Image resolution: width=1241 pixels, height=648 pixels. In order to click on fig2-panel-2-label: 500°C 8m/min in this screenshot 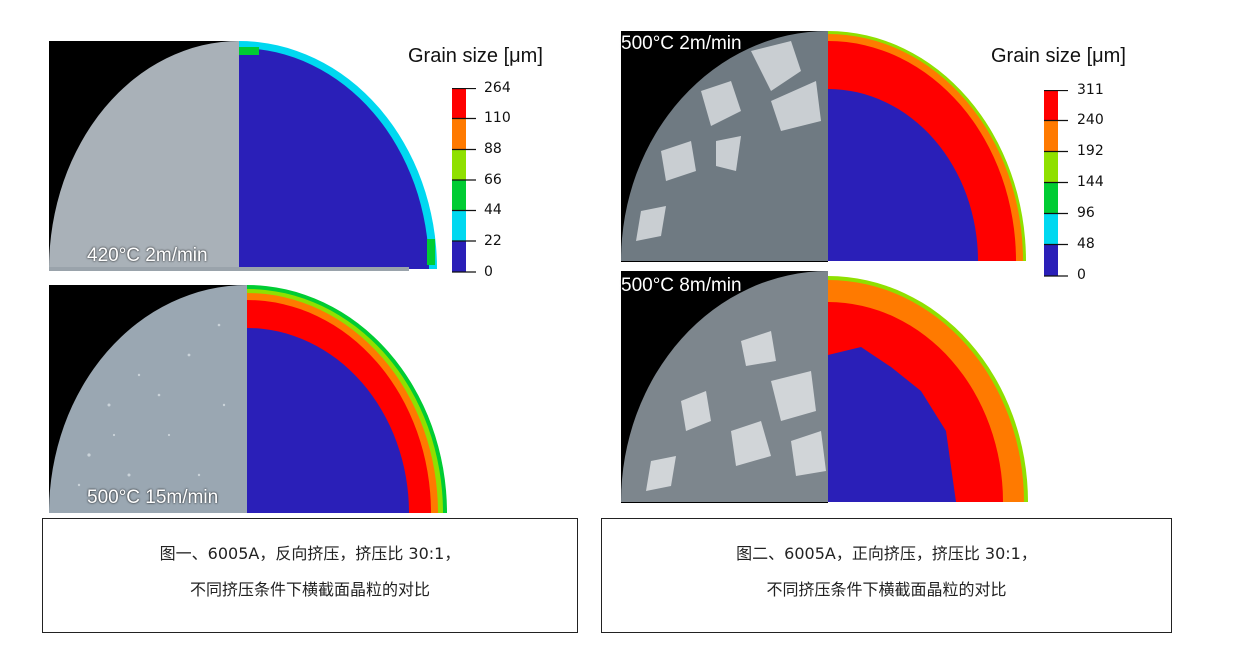, I will do `click(681, 285)`.